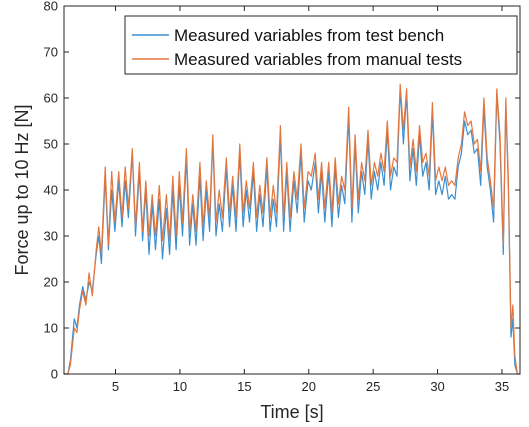 Image resolution: width=529 pixels, height=427 pixels. Describe the element at coordinates (51, 144) in the screenshot. I see `y-tick-label: 50` at that location.